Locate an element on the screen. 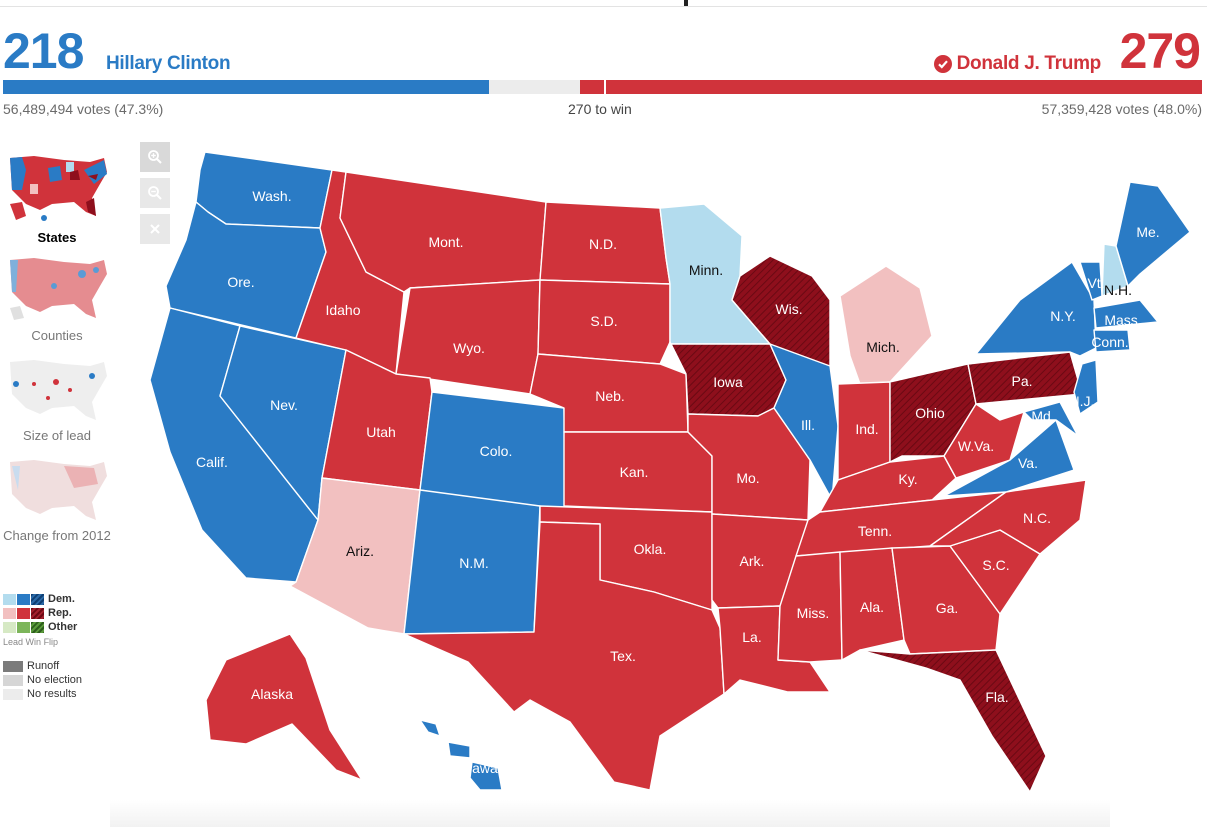 Image resolution: width=1207 pixels, height=827 pixels. to-win-label: 270 to win is located at coordinates (600, 109).